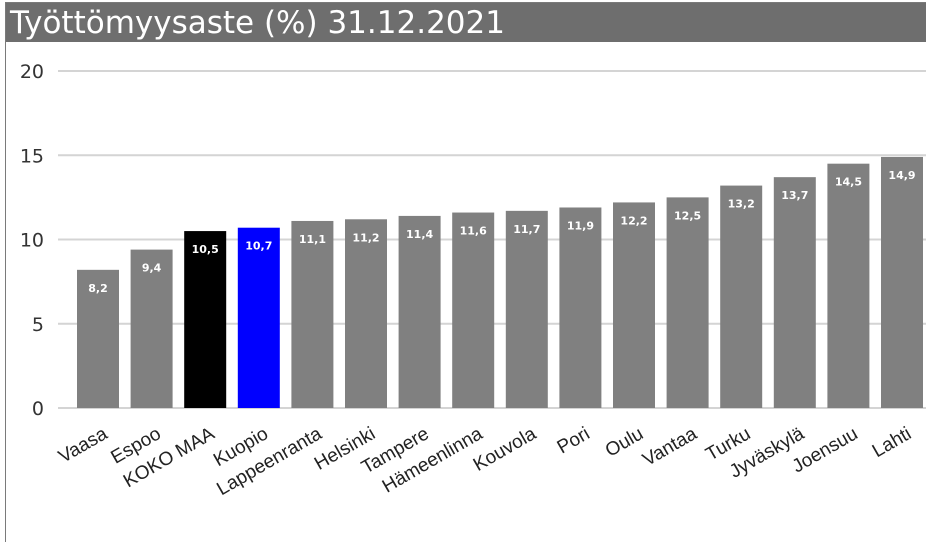  I want to click on y-axis-ticks: 0 5 10 15 20, so click(32, 240).